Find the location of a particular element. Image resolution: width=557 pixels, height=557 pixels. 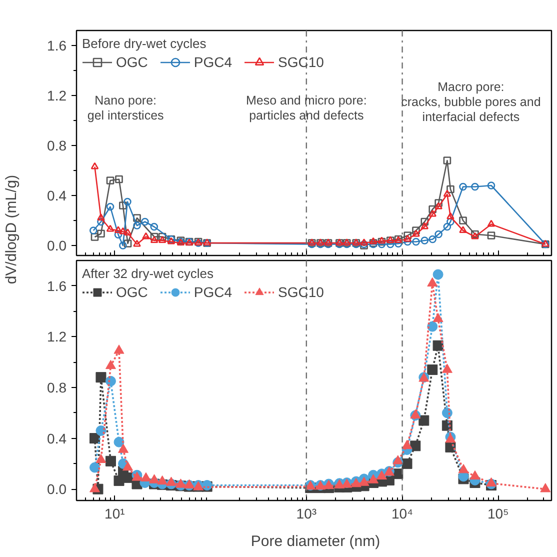

annotation: Nano pore: gel interstices is located at coordinates (125, 108).